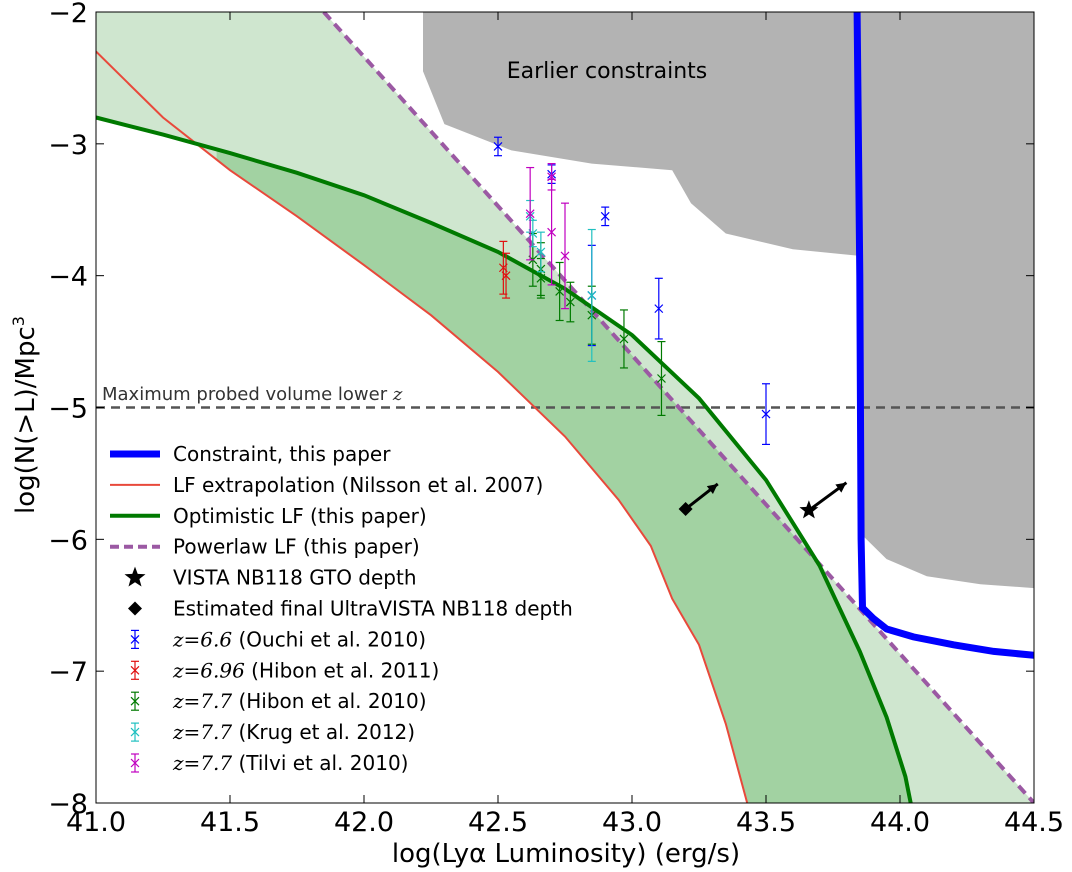 This screenshot has height=872, width=1072. What do you see at coordinates (282, 454) in the screenshot?
I see `legend-label: Constraint, this paper` at bounding box center [282, 454].